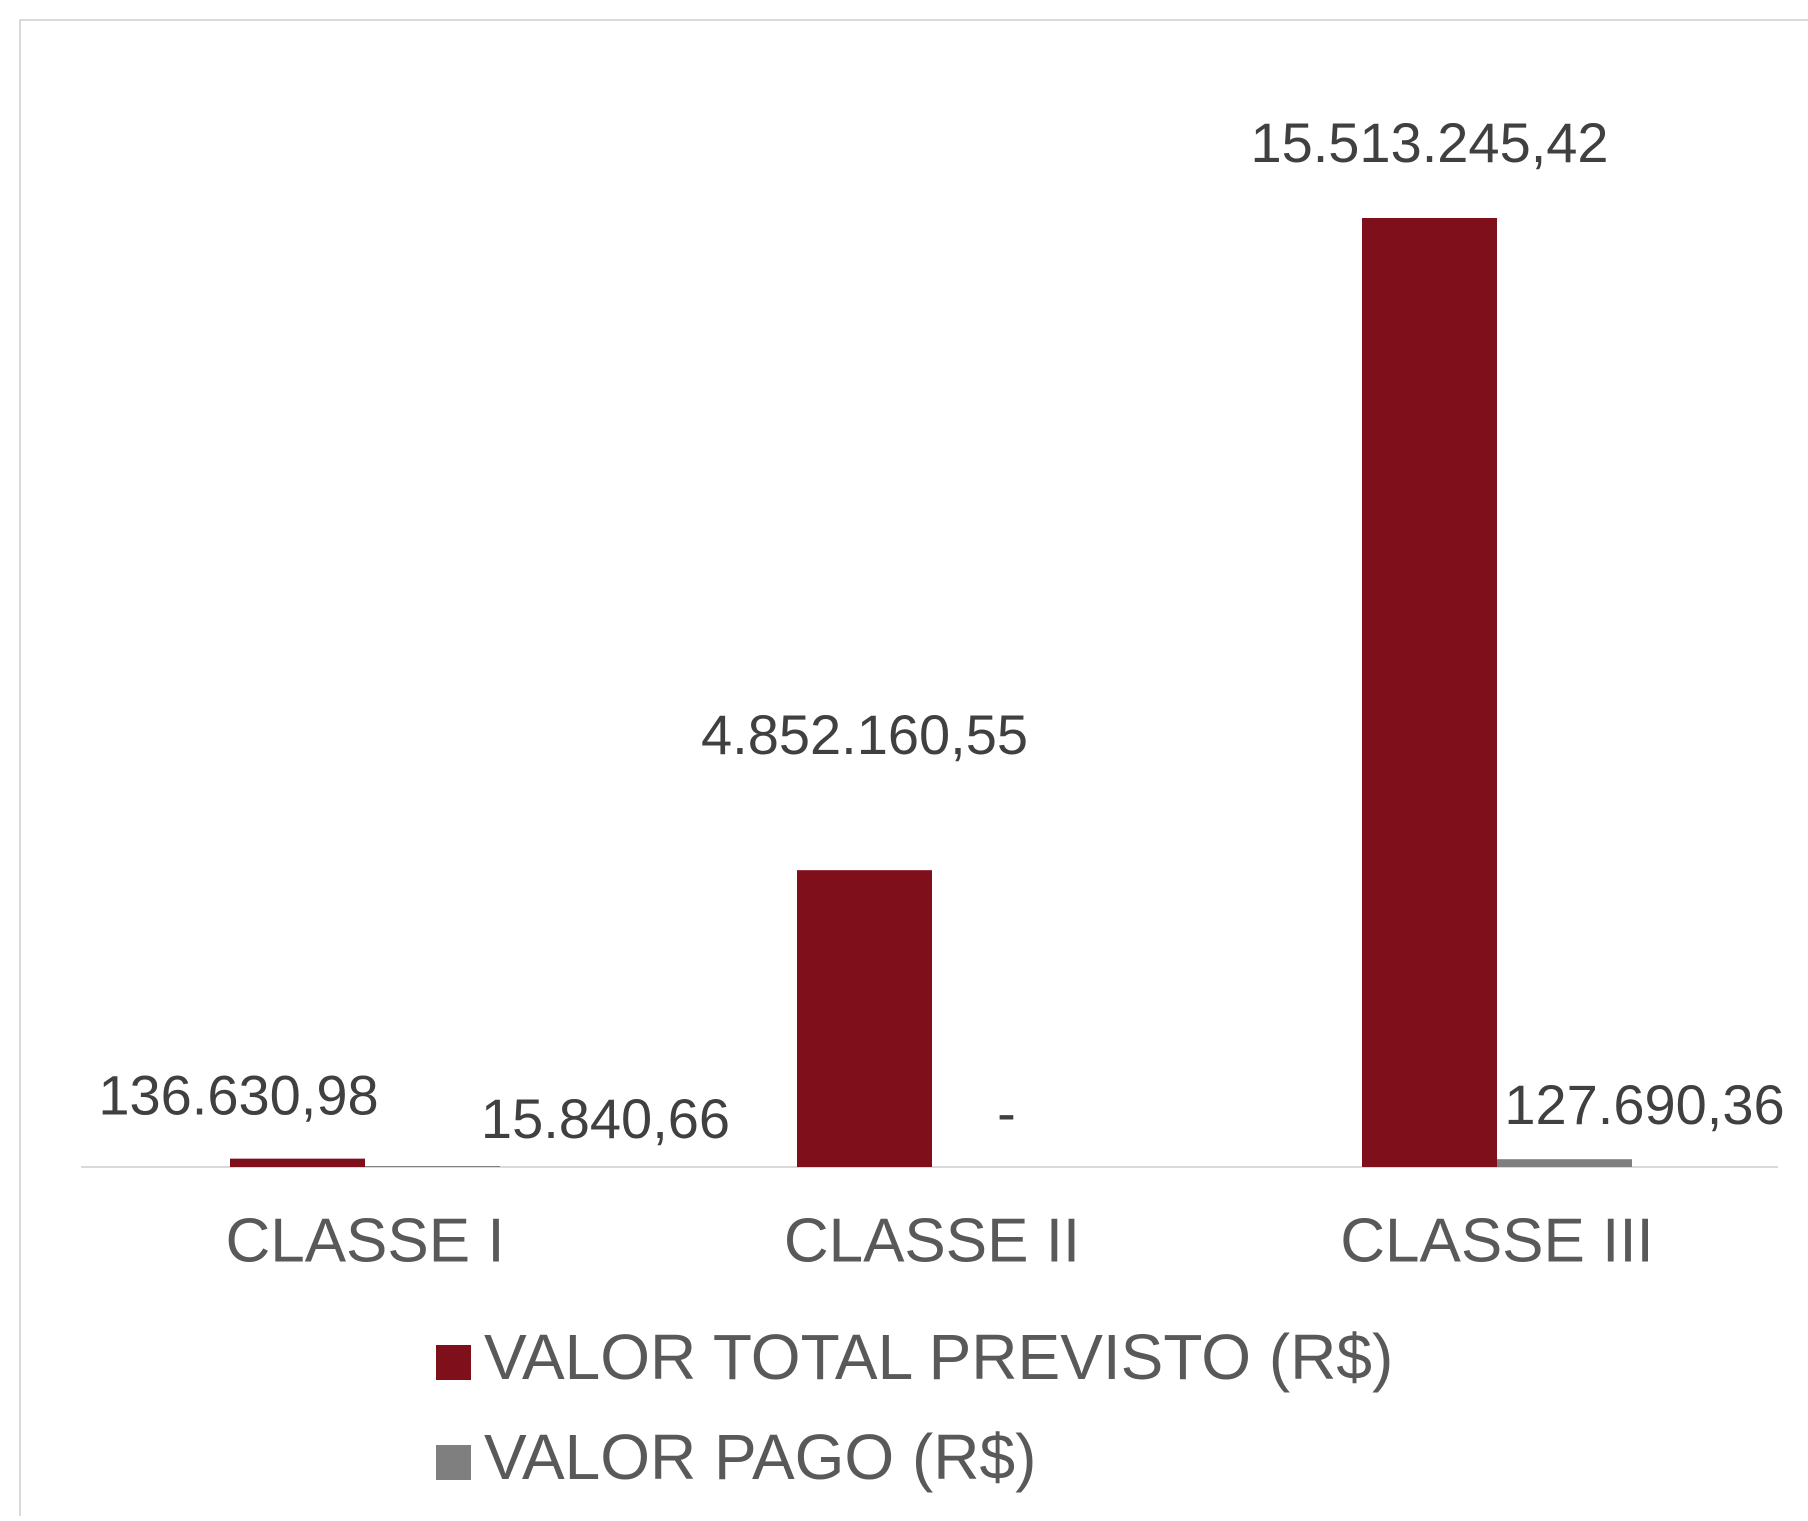 This screenshot has width=1808, height=1521. I want to click on legend-label: VALOR TOTAL PREVISTO (R$), so click(938, 1357).